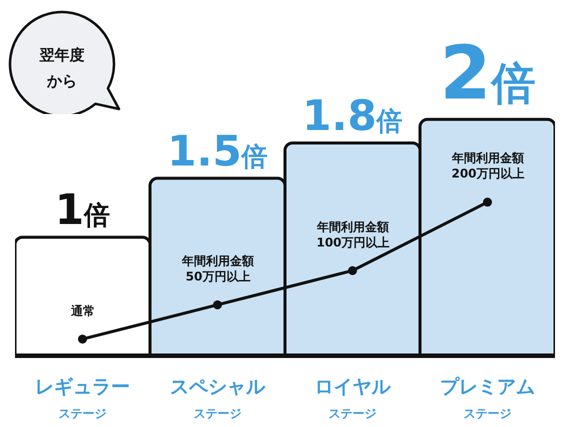 Image resolution: width=570 pixels, height=427 pixels. What do you see at coordinates (217, 269) in the screenshot?
I see `data-label: 年間利用金額 50万円以上` at bounding box center [217, 269].